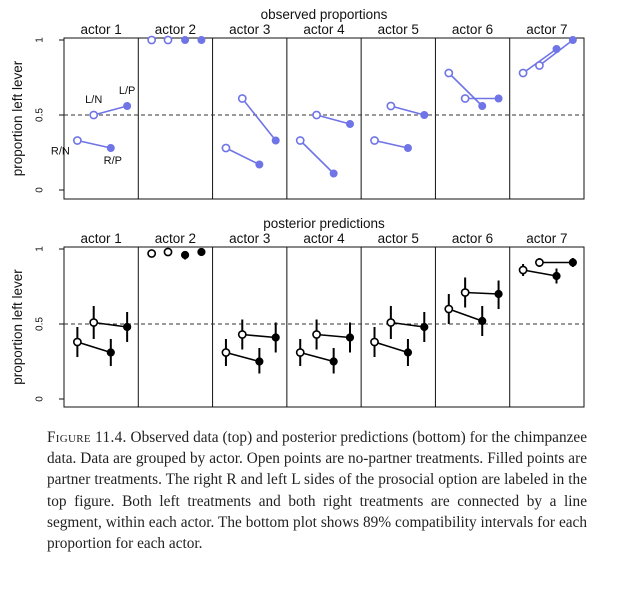  Describe the element at coordinates (60, 152) in the screenshot. I see `treatment-label: R/N` at that location.